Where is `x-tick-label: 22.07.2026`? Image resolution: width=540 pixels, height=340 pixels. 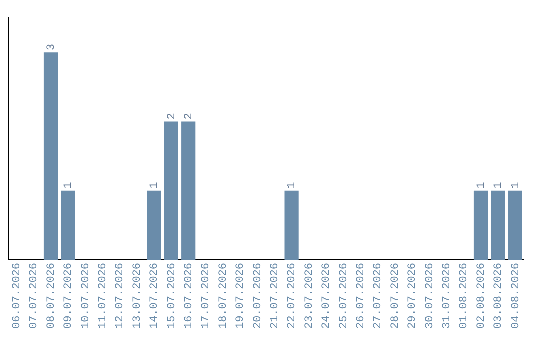 x-tick-label: 22.07.2026 is located at coordinates (292, 296).